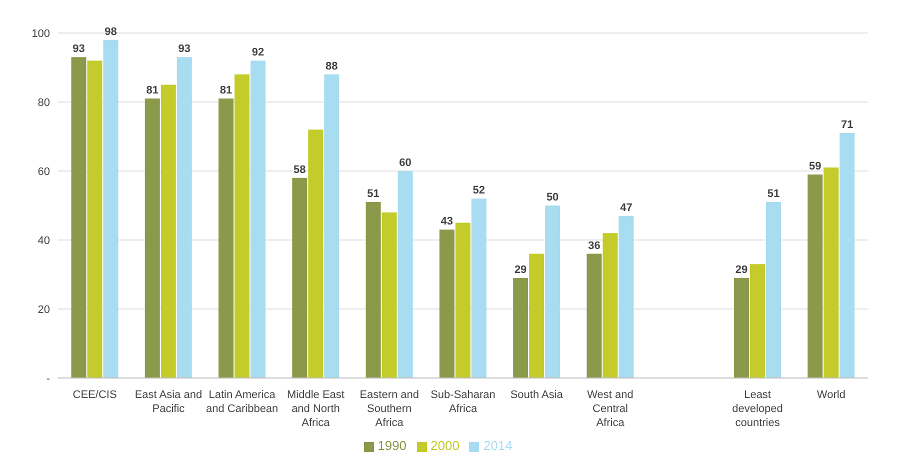  Describe the element at coordinates (44, 102) in the screenshot. I see `y-tick-label: 80` at that location.